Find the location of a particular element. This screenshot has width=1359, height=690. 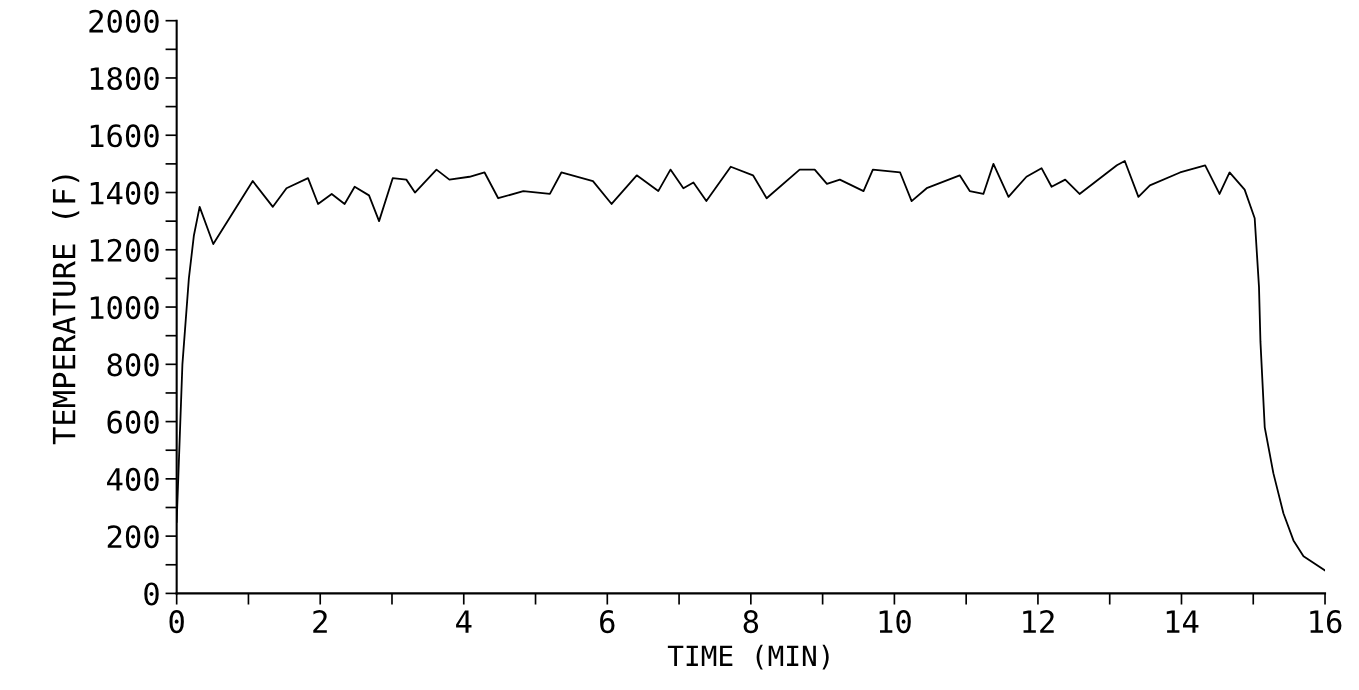

x-axis-title: TIME (MIN) is located at coordinates (748, 657).